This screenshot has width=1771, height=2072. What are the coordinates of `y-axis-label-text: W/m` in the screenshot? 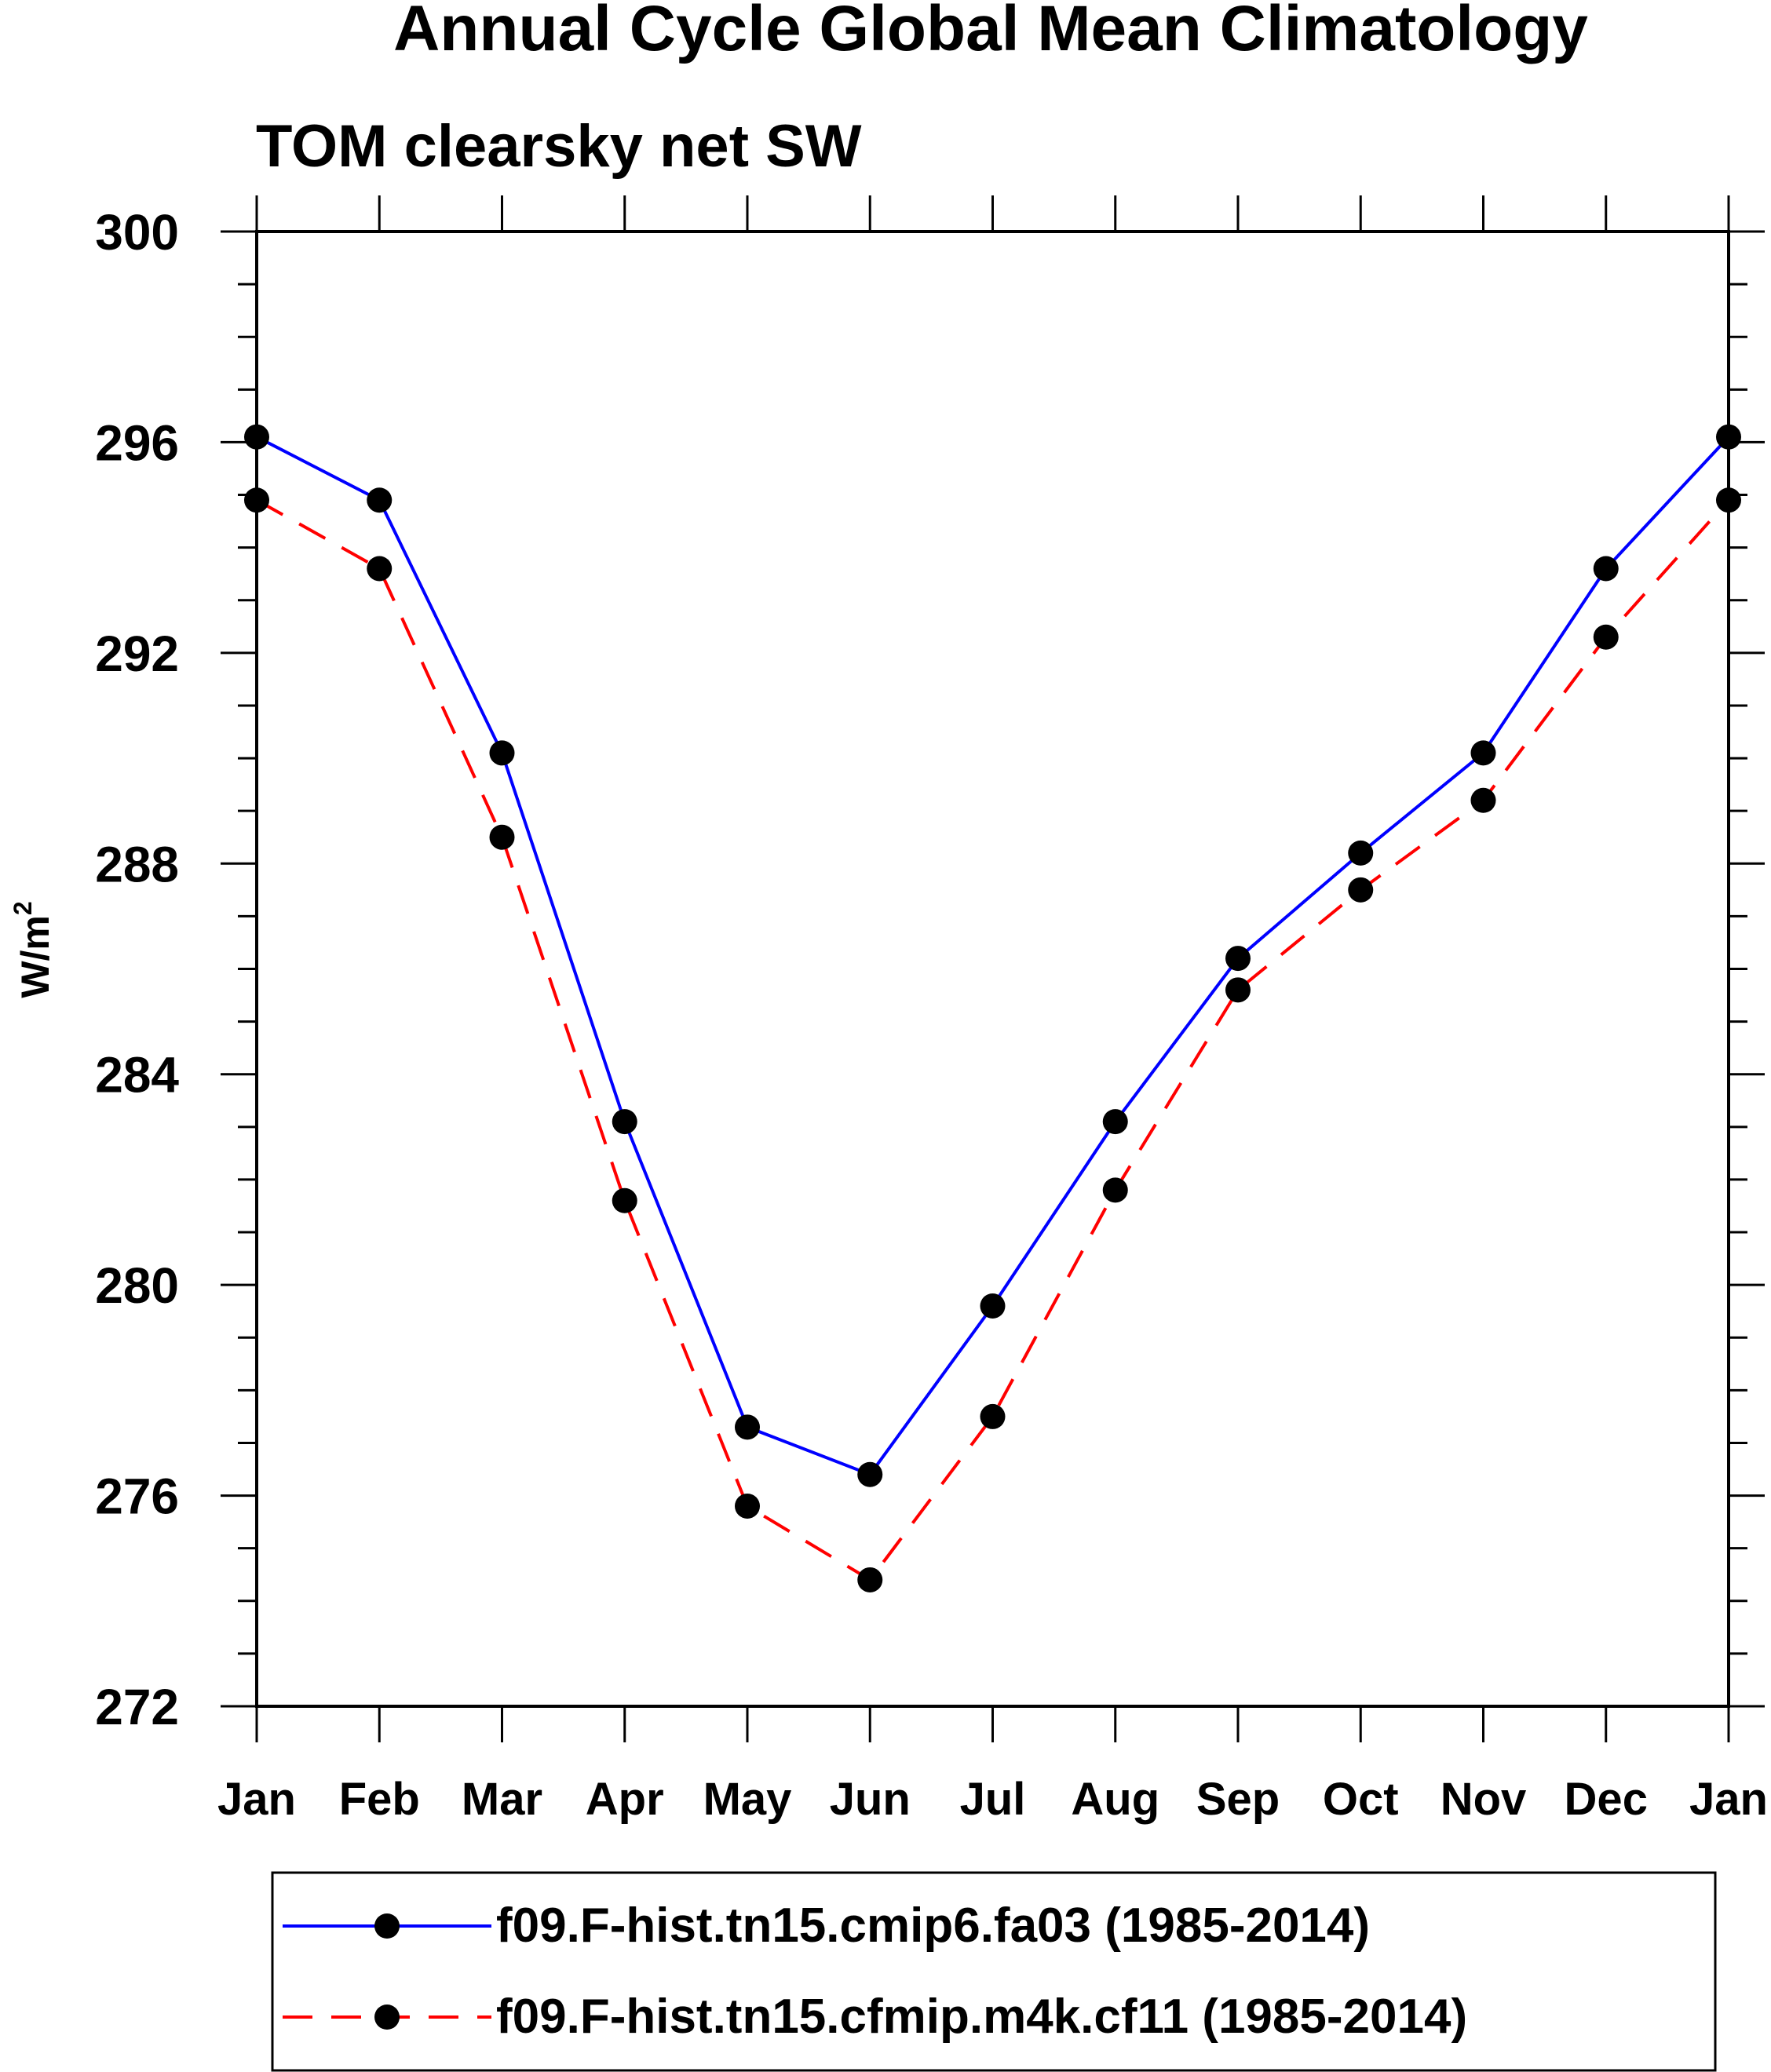 It's located at (35, 956).